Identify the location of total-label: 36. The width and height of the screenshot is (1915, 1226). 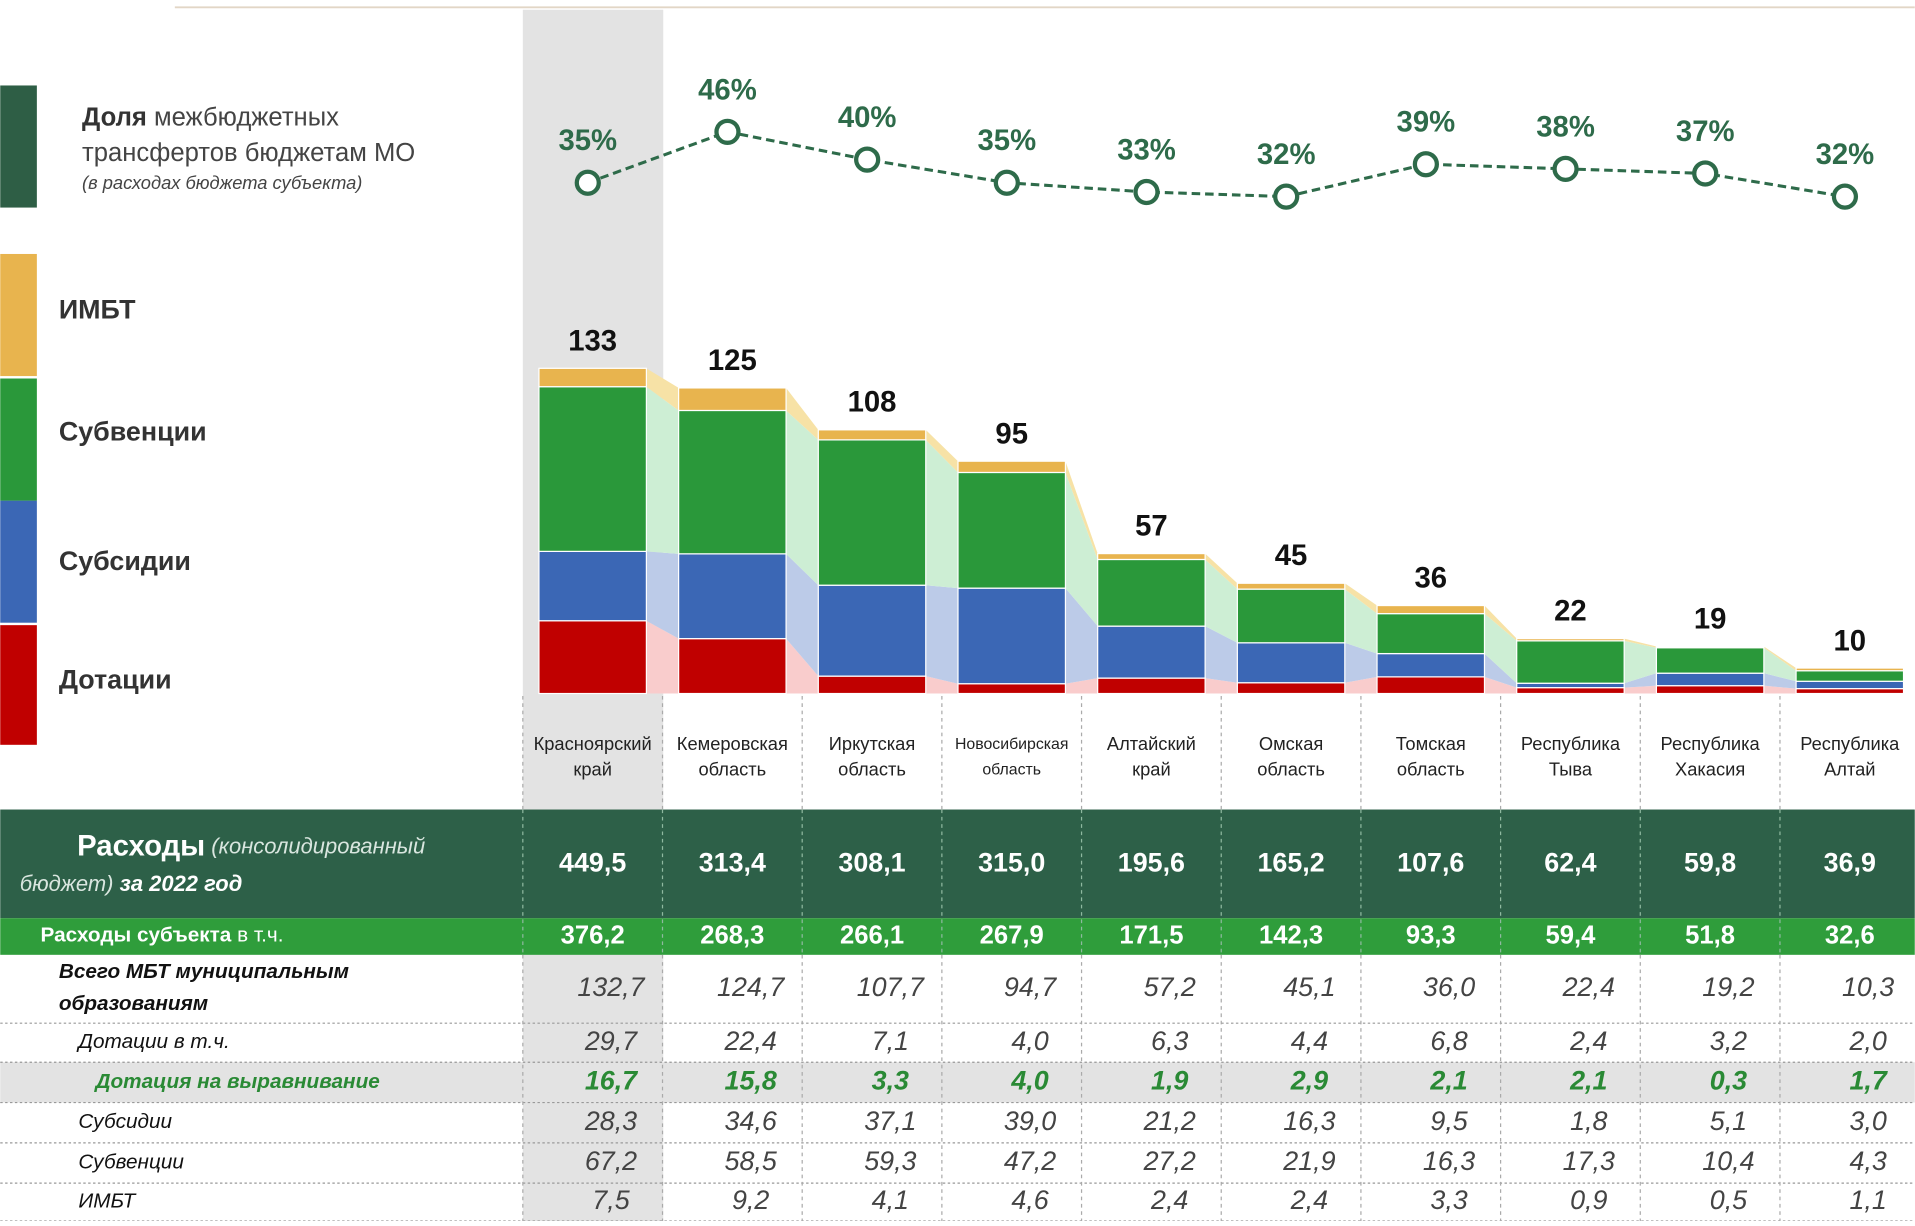
(1430, 577).